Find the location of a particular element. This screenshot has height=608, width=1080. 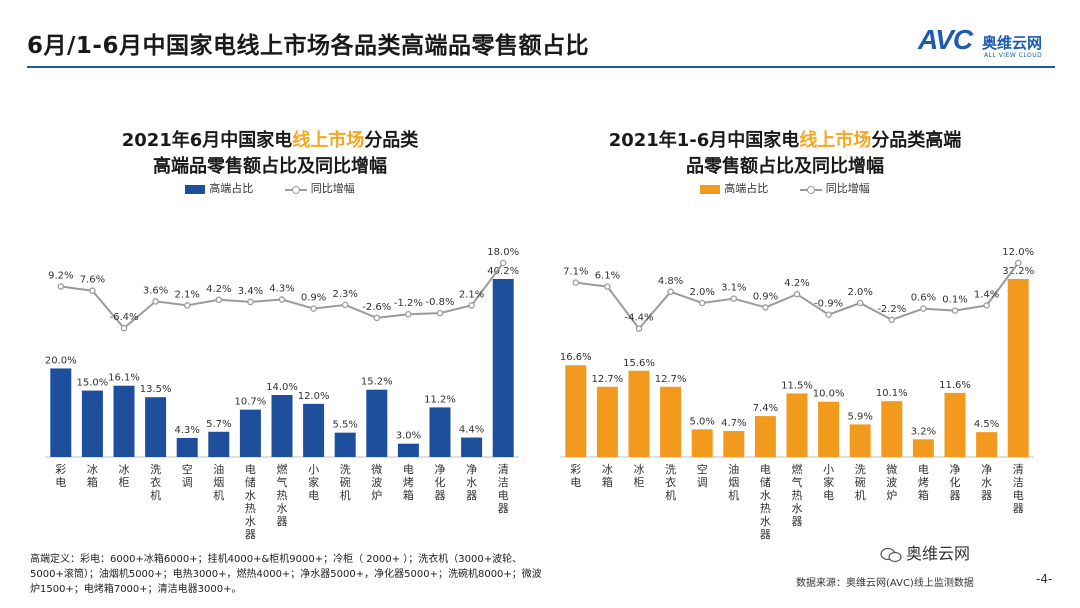

category-label: 清洁电器 is located at coordinates (1018, 489).